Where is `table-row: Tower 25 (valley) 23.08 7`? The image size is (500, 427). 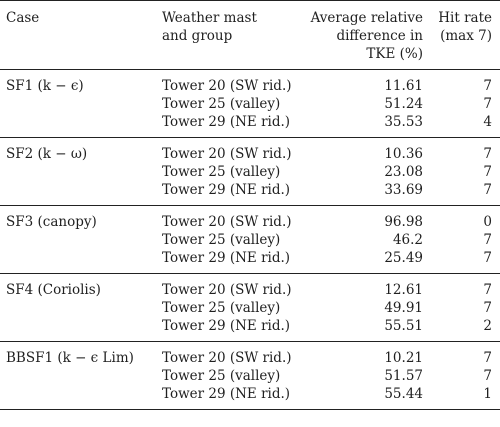 table-row: Tower 25 (valley) 23.08 7 is located at coordinates (250, 172).